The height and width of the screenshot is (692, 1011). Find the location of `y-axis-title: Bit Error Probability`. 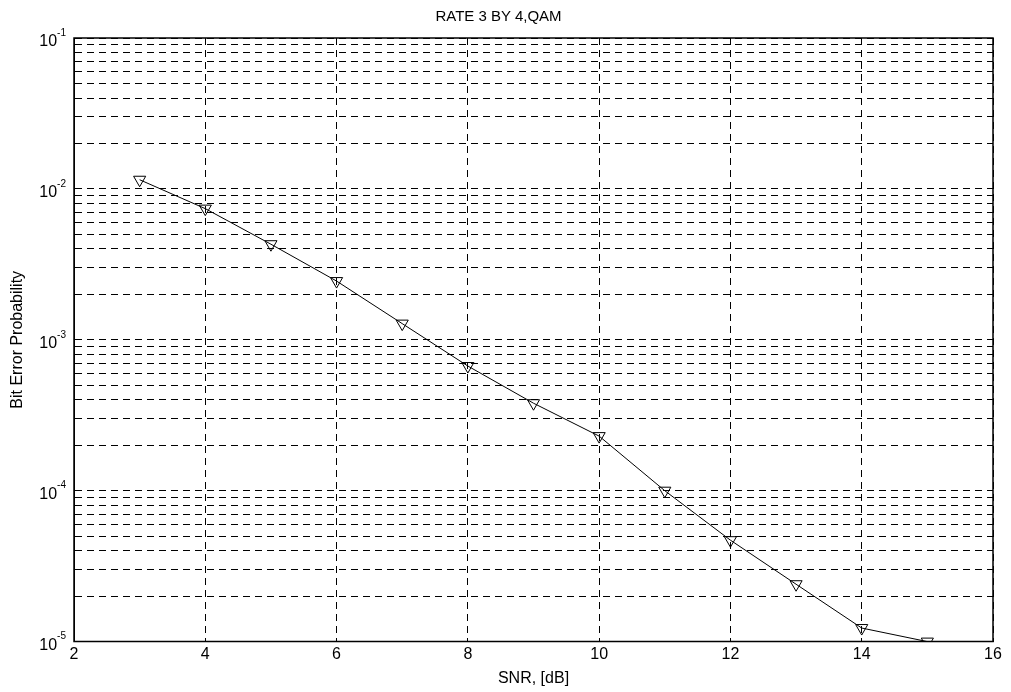

y-axis-title: Bit Error Probability is located at coordinates (17, 339).